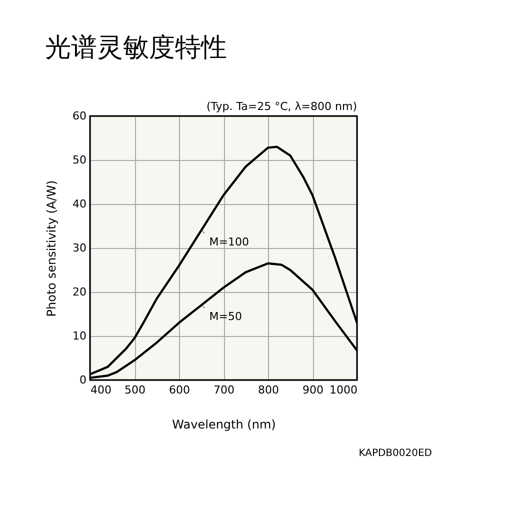 The width and height of the screenshot is (505, 527). What do you see at coordinates (344, 390) in the screenshot?
I see `x-tick-label: 1000` at bounding box center [344, 390].